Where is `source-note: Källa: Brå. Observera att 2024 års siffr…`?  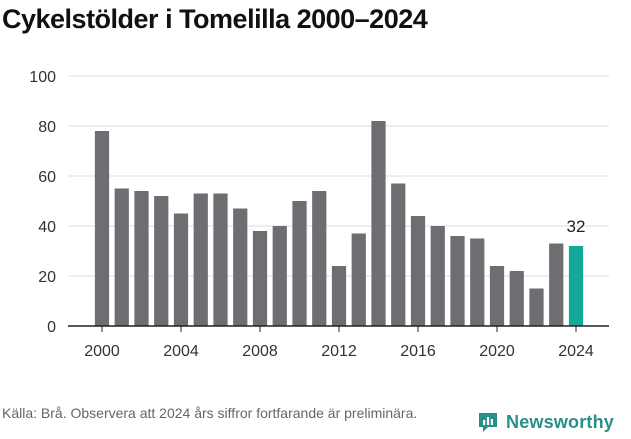
source-note: Källa: Brå. Observera att 2024 års siffr… is located at coordinates (210, 413).